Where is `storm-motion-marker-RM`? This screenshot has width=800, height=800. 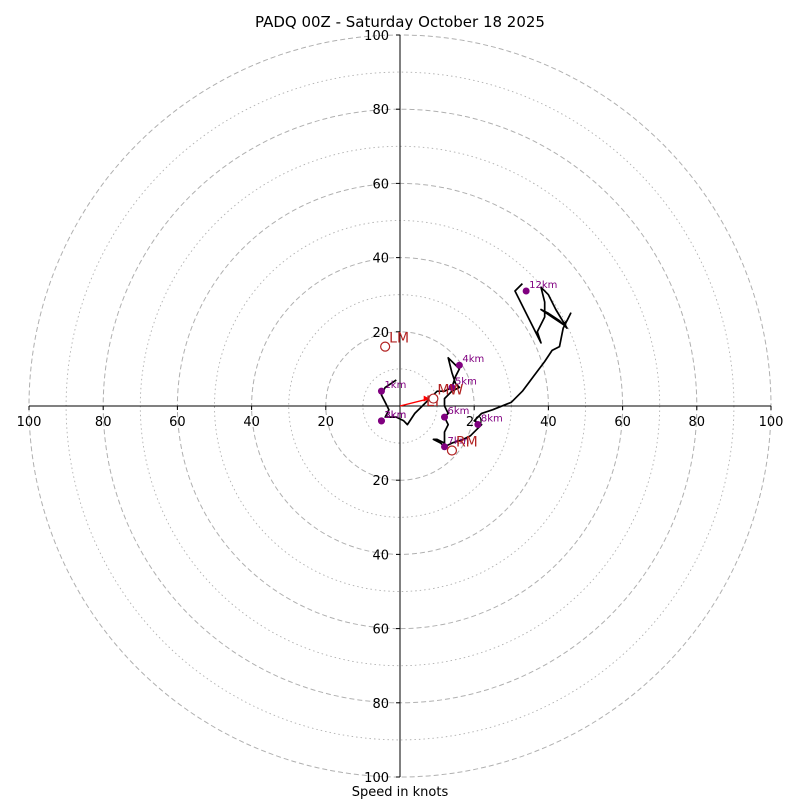 storm-motion-marker-RM is located at coordinates (452, 450).